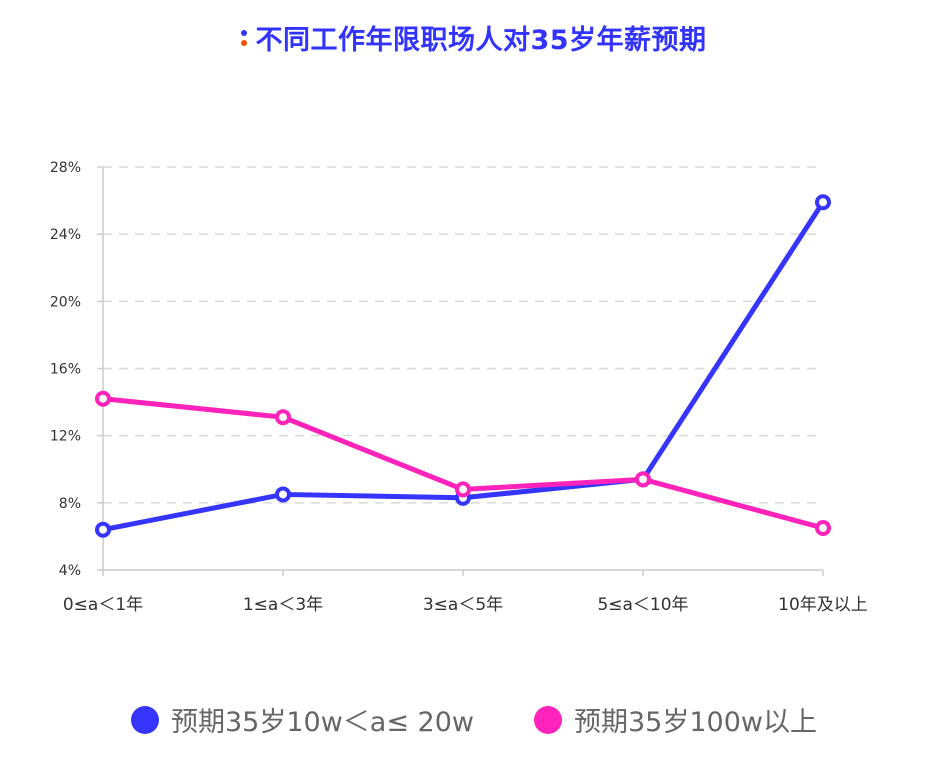 Image resolution: width=948 pixels, height=758 pixels. I want to click on x-tick-label: 3≤a＜5年, so click(463, 605).